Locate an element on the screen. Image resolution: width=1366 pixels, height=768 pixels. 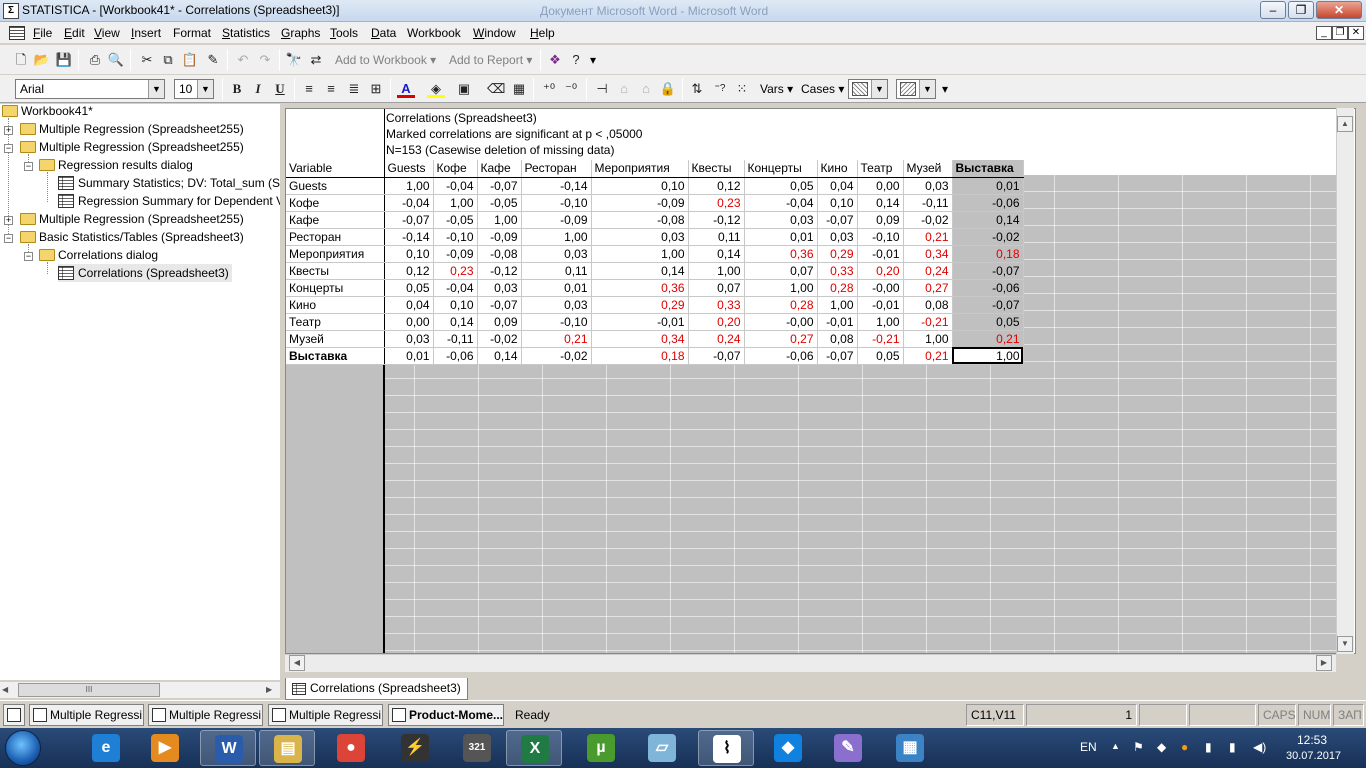
save-icon: 💾 is located at coordinates (64, 59).